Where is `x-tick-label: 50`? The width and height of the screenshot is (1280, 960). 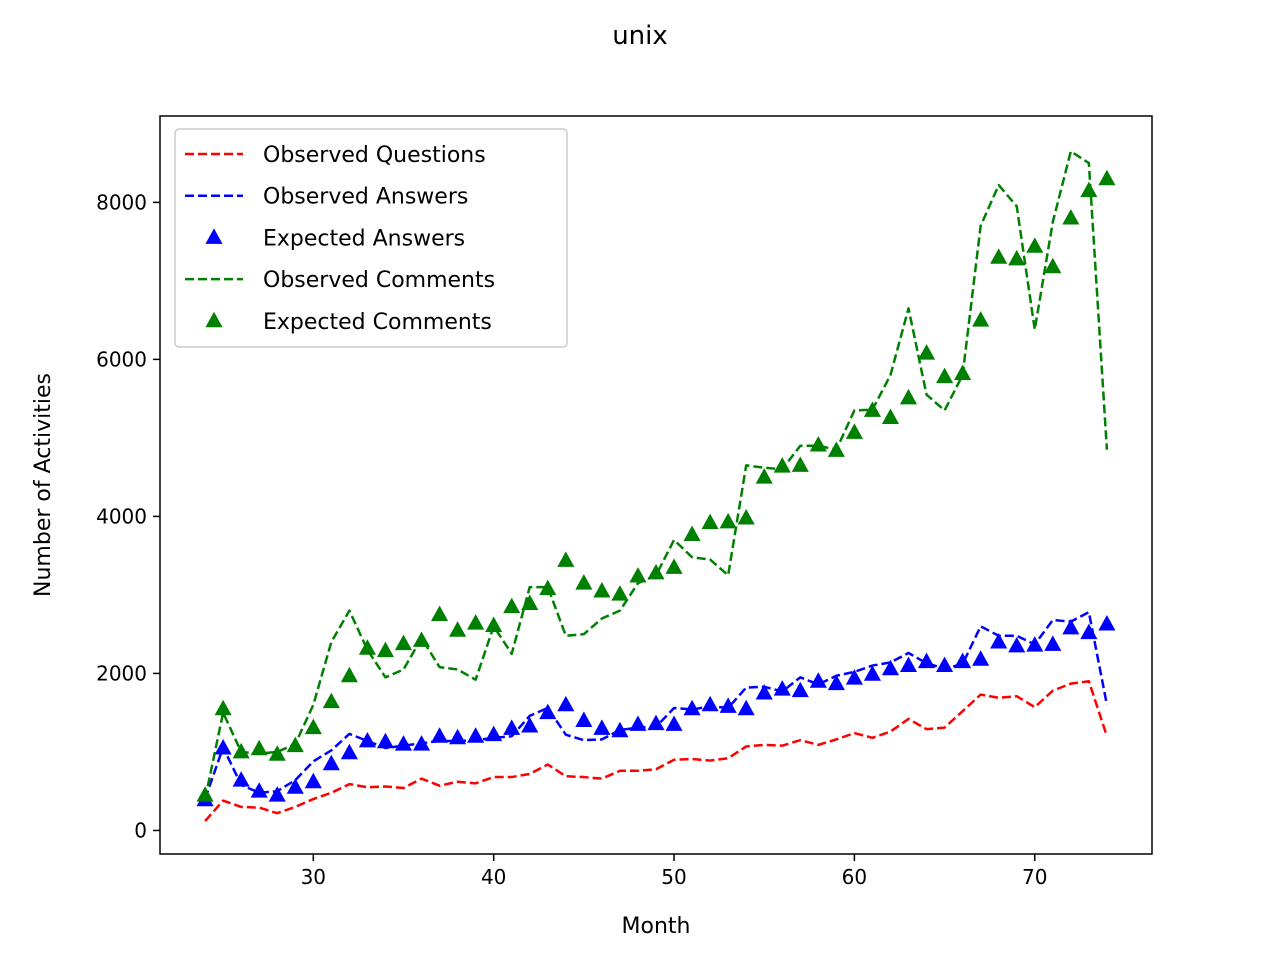
x-tick-label: 50 is located at coordinates (673, 877).